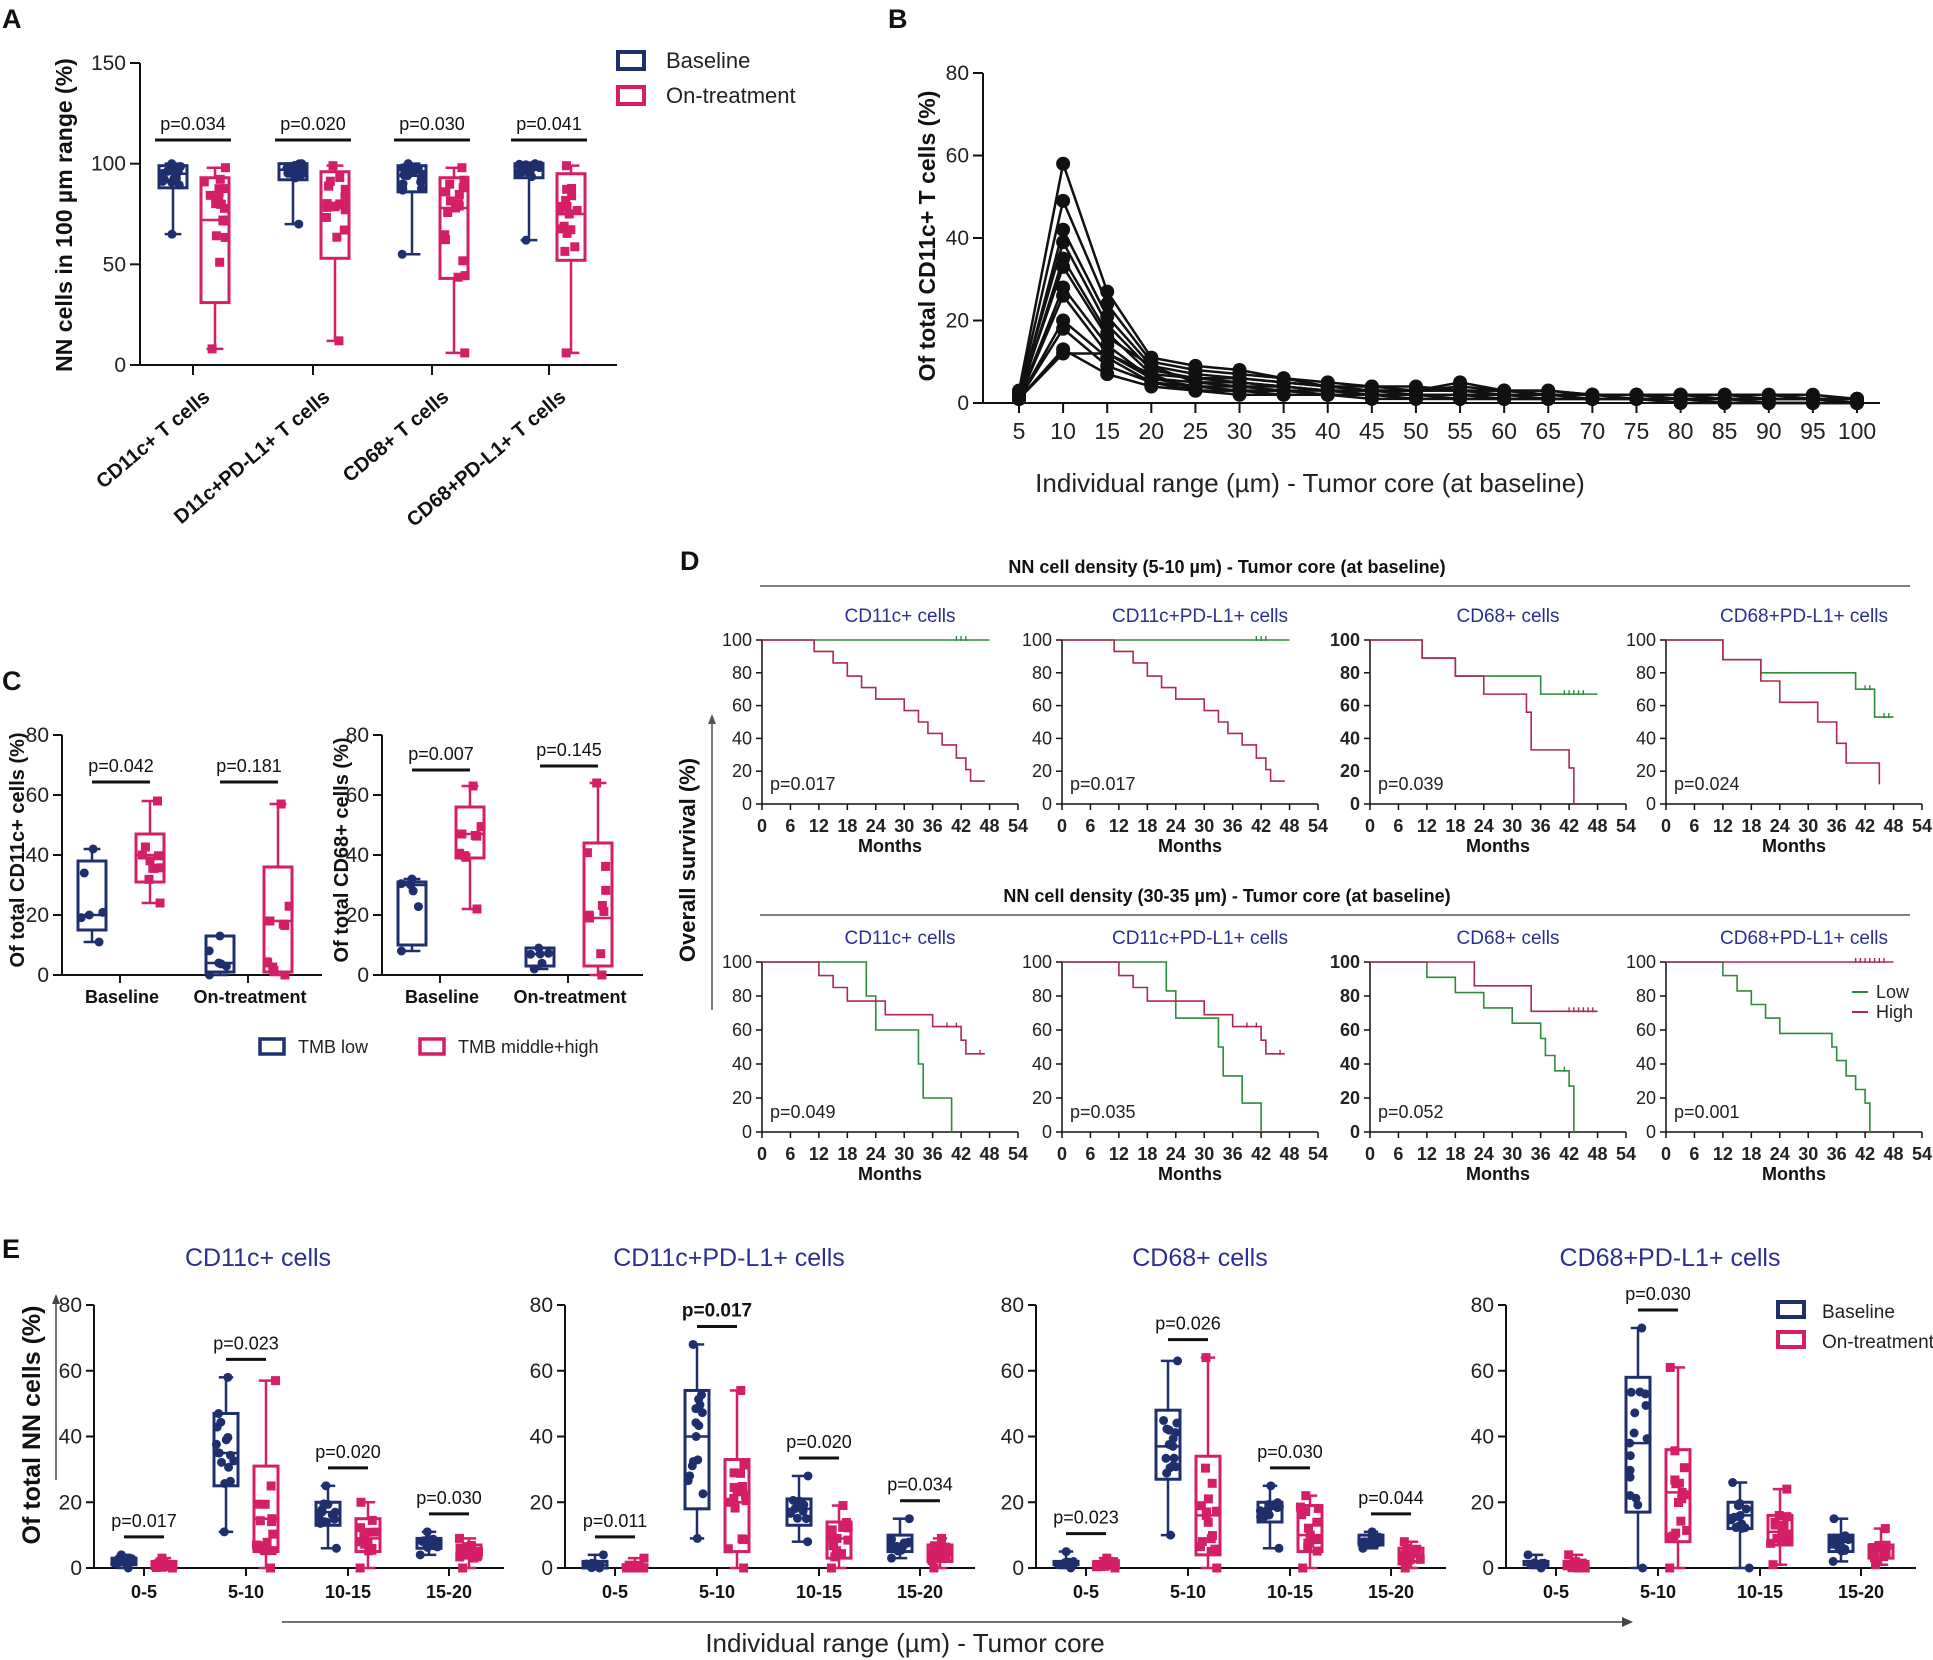  Describe the element at coordinates (957, 238) in the screenshot. I see `panel-b-y-tick-label: 40` at that location.